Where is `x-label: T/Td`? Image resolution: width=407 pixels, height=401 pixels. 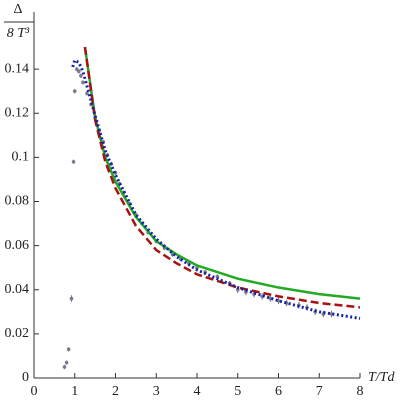 x-label: T/Td is located at coordinates (381, 377).